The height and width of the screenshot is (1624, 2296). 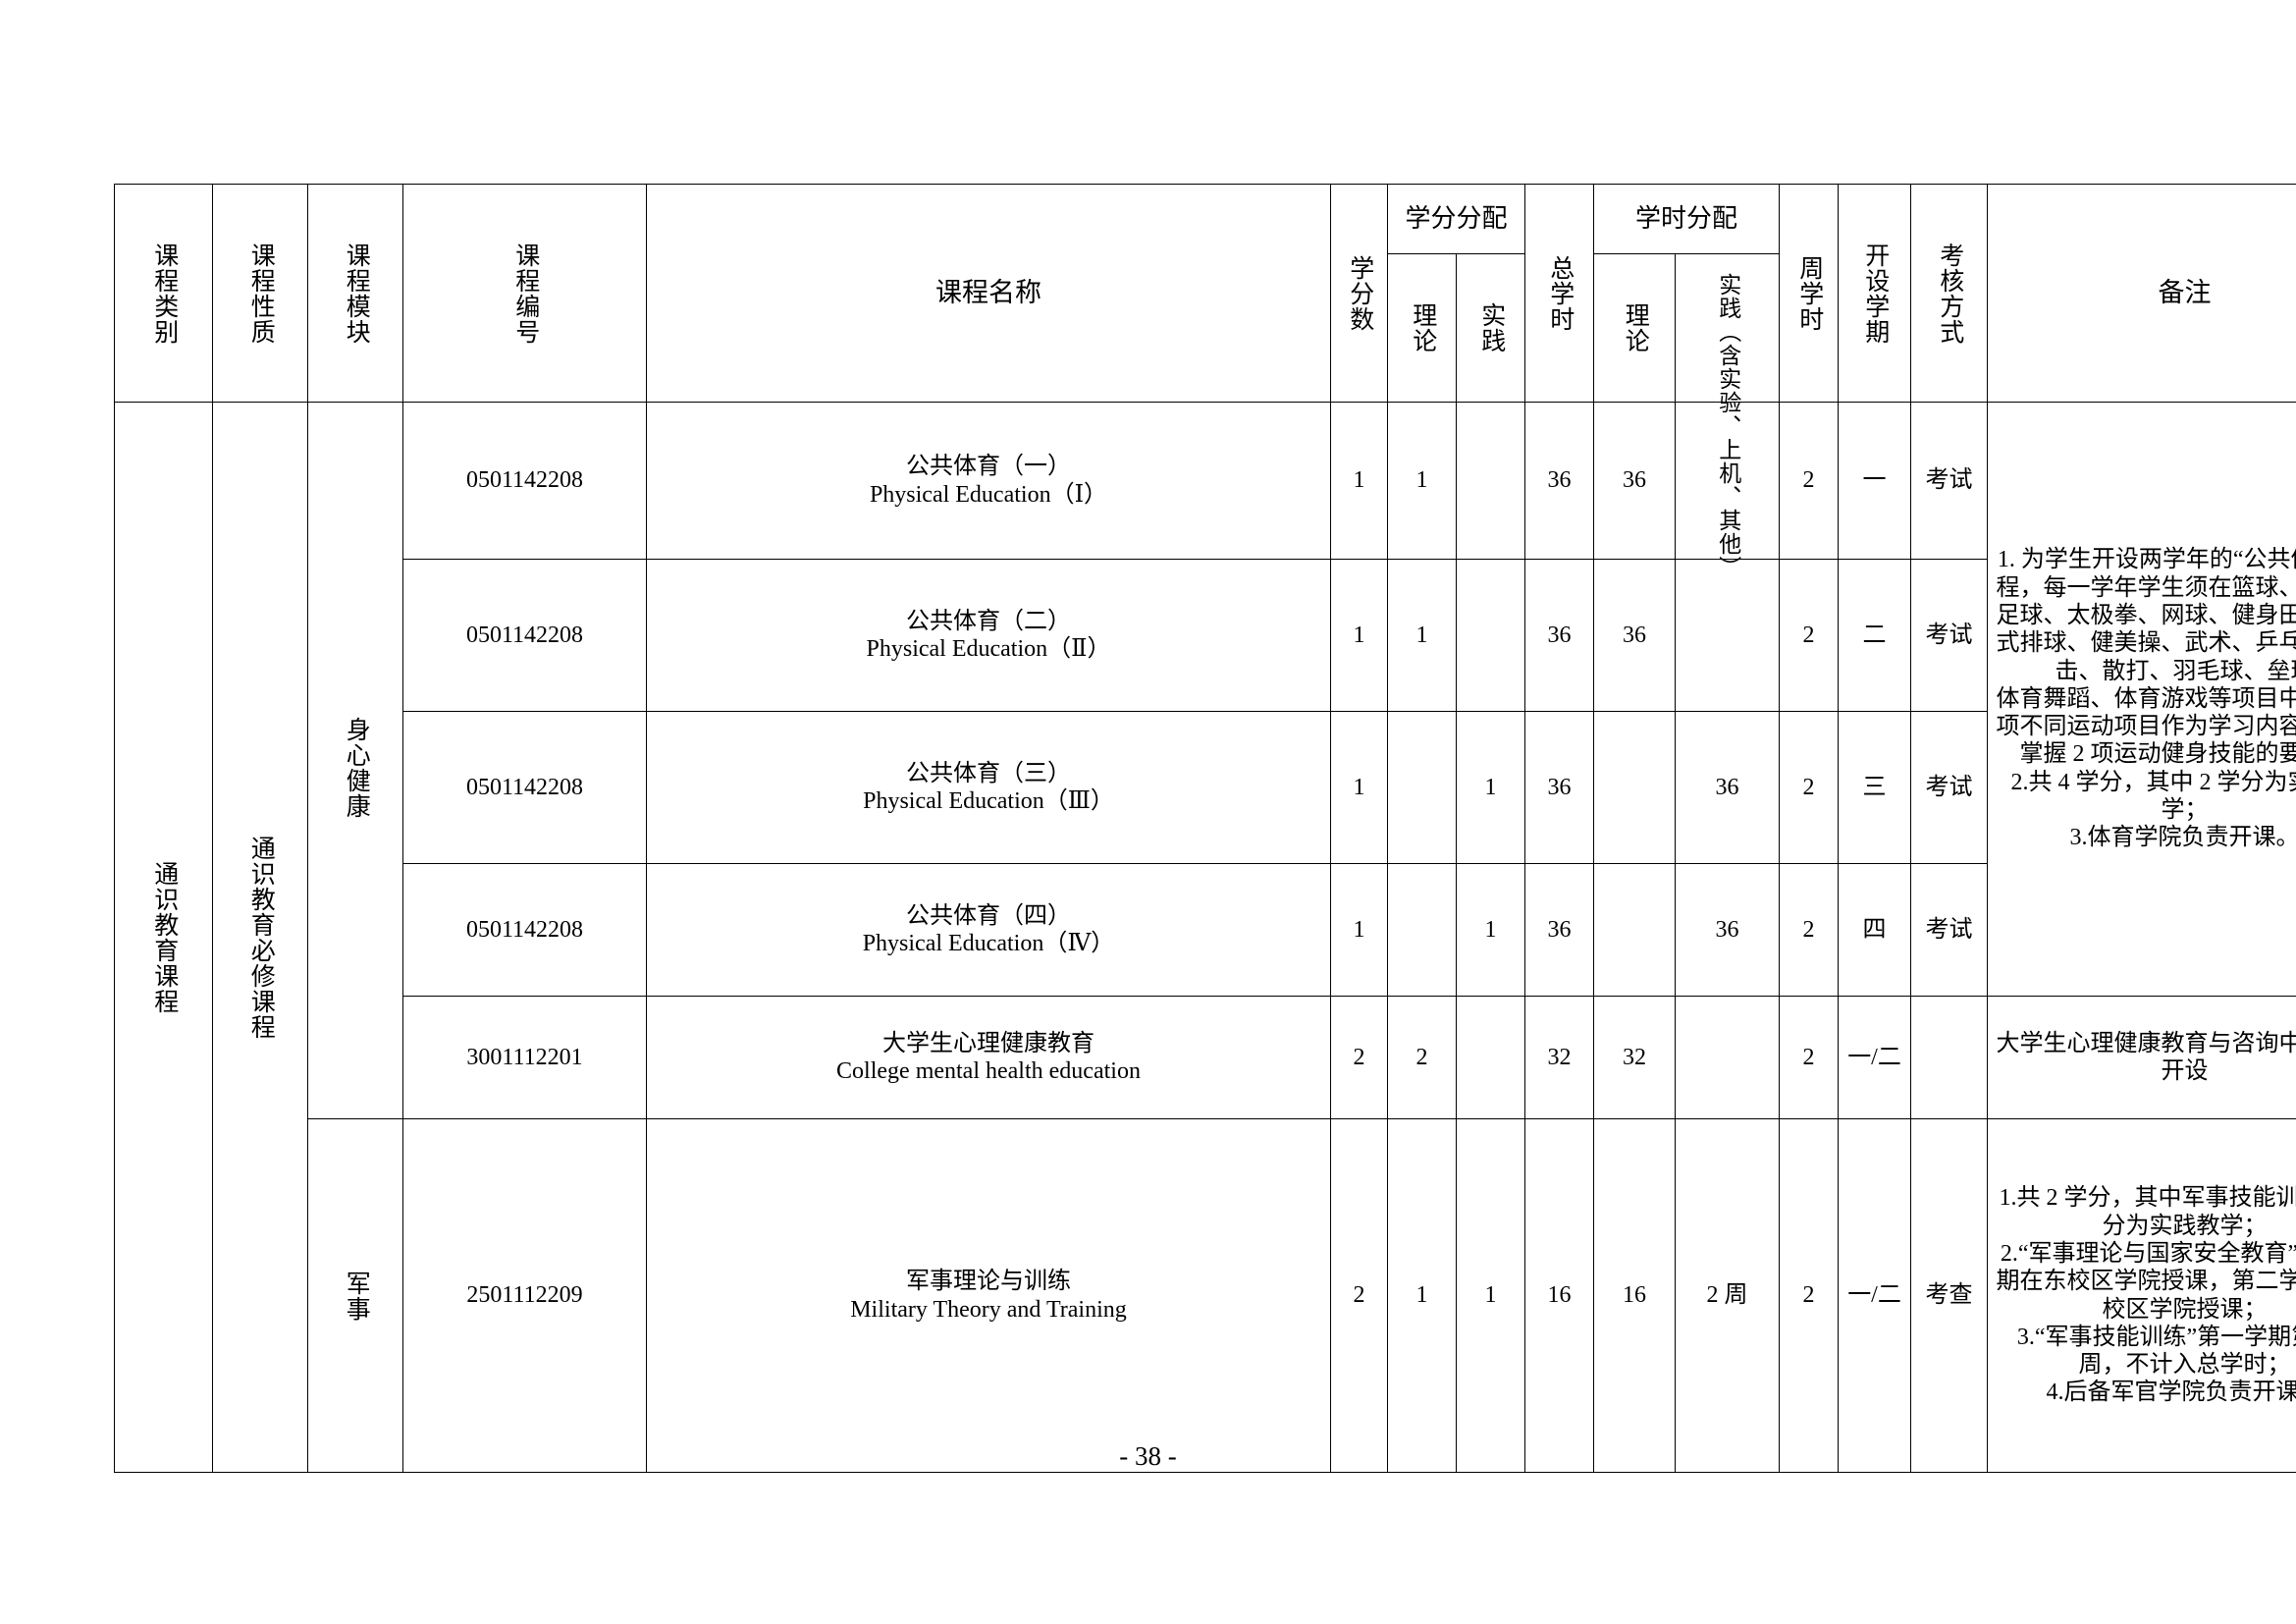 I want to click on header-total-hours: 总学时, so click(x=1560, y=293).